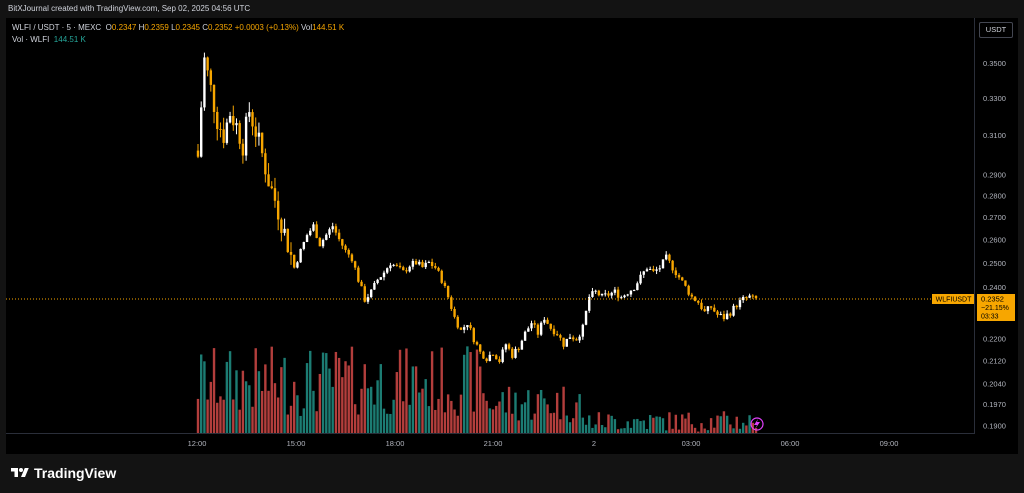  What do you see at coordinates (57, 27) in the screenshot?
I see `symbol-label: WLFI / USDT · 5 · MEXC` at bounding box center [57, 27].